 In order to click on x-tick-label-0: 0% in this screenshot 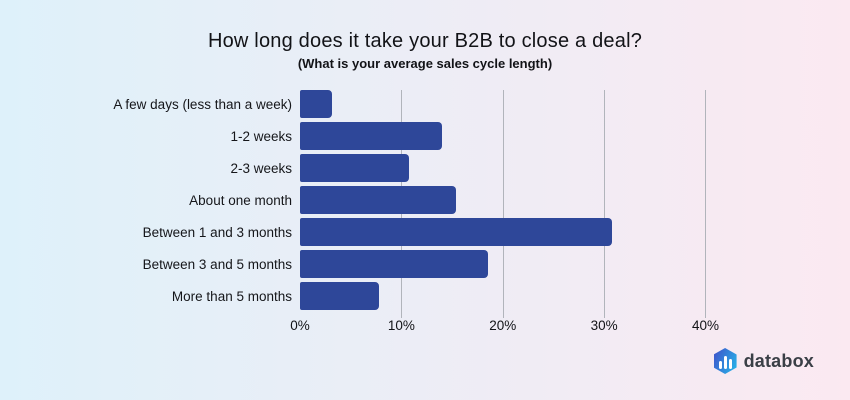, I will do `click(300, 325)`.